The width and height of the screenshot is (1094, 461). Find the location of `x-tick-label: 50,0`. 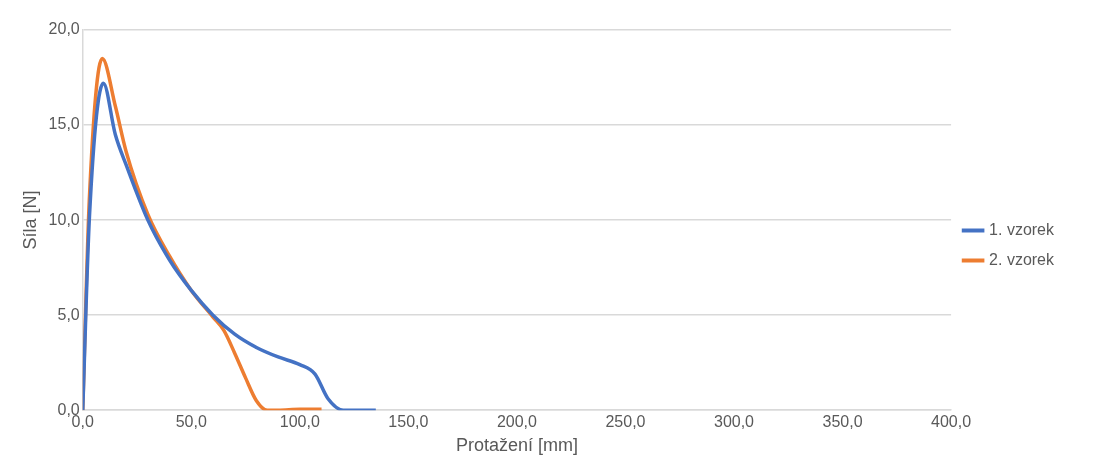

x-tick-label: 50,0 is located at coordinates (191, 422).